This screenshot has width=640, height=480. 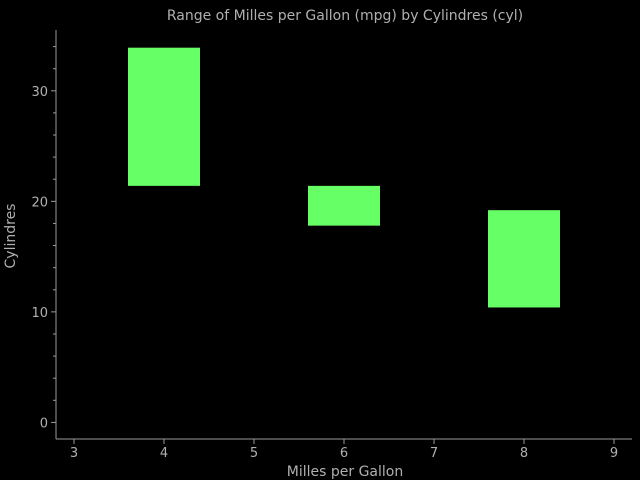 What do you see at coordinates (74, 453) in the screenshot?
I see `x-tick-label: 3` at bounding box center [74, 453].